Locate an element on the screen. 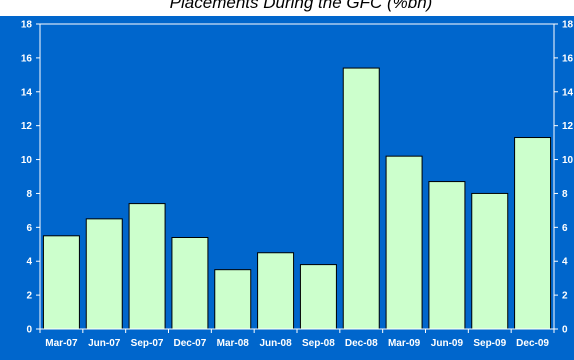 The width and height of the screenshot is (574, 360). right-tick-label: 14 is located at coordinates (568, 92).